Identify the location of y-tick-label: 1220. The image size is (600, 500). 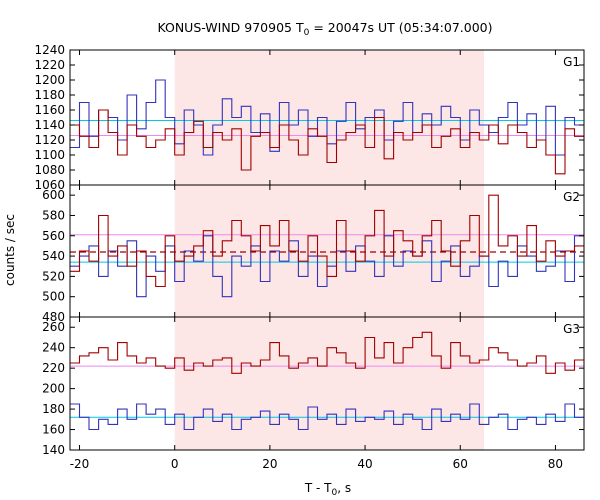
(49, 65).